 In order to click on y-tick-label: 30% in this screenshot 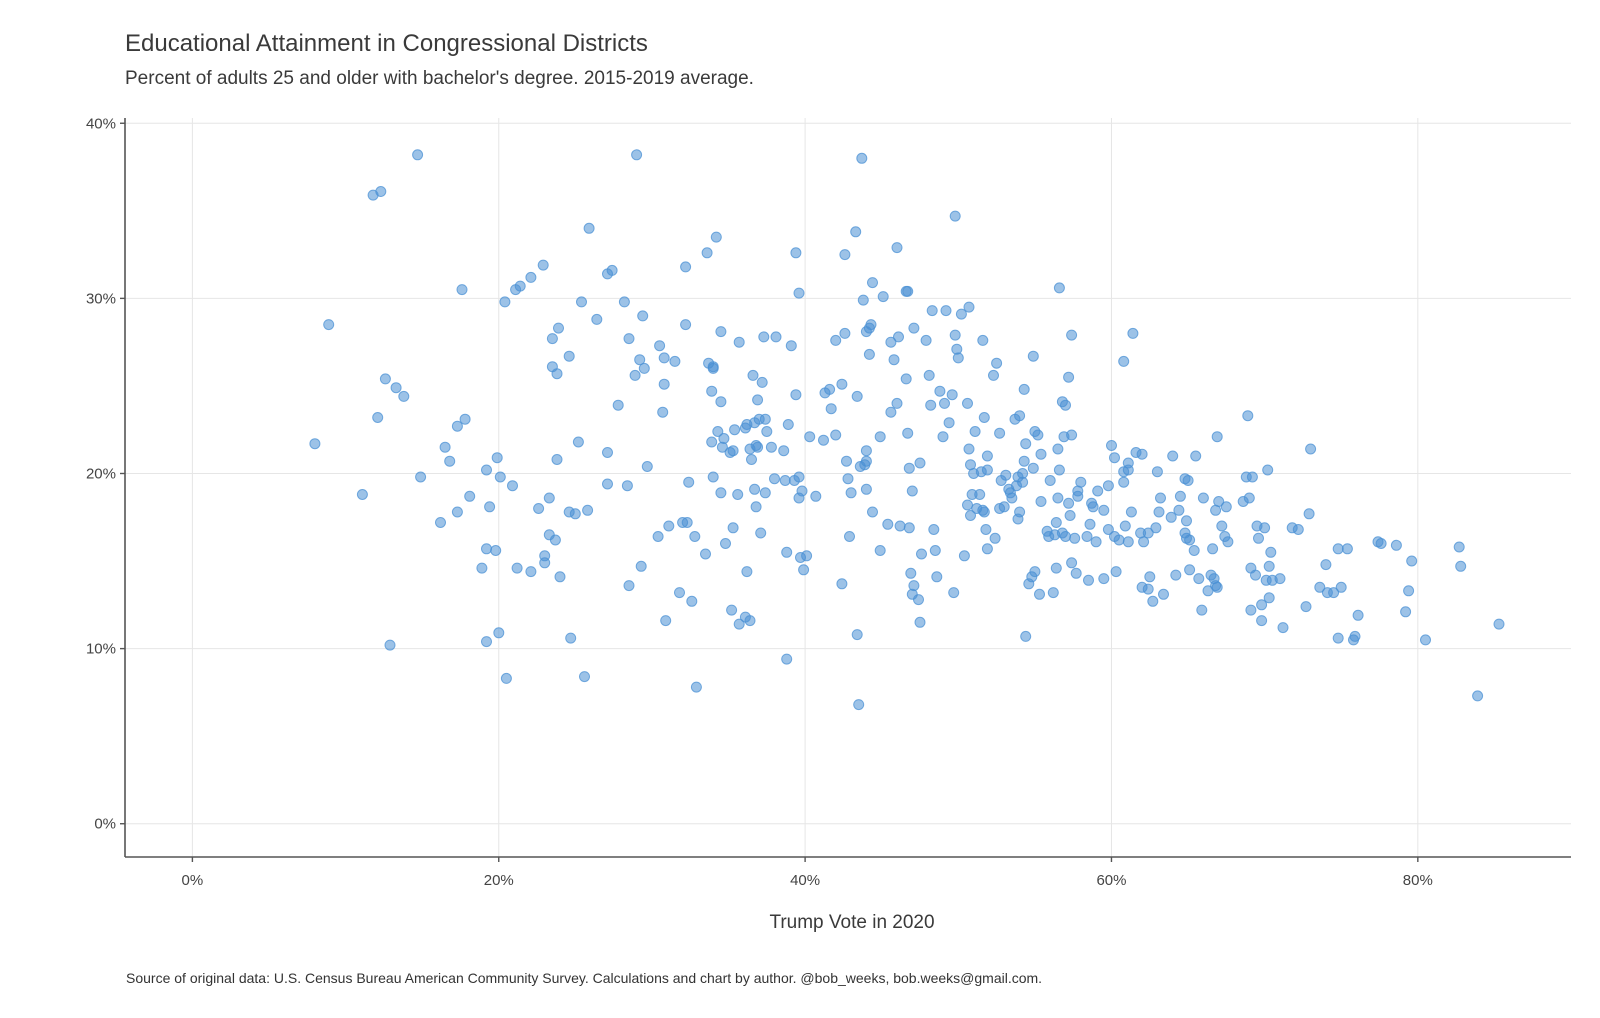, I will do `click(101, 298)`.